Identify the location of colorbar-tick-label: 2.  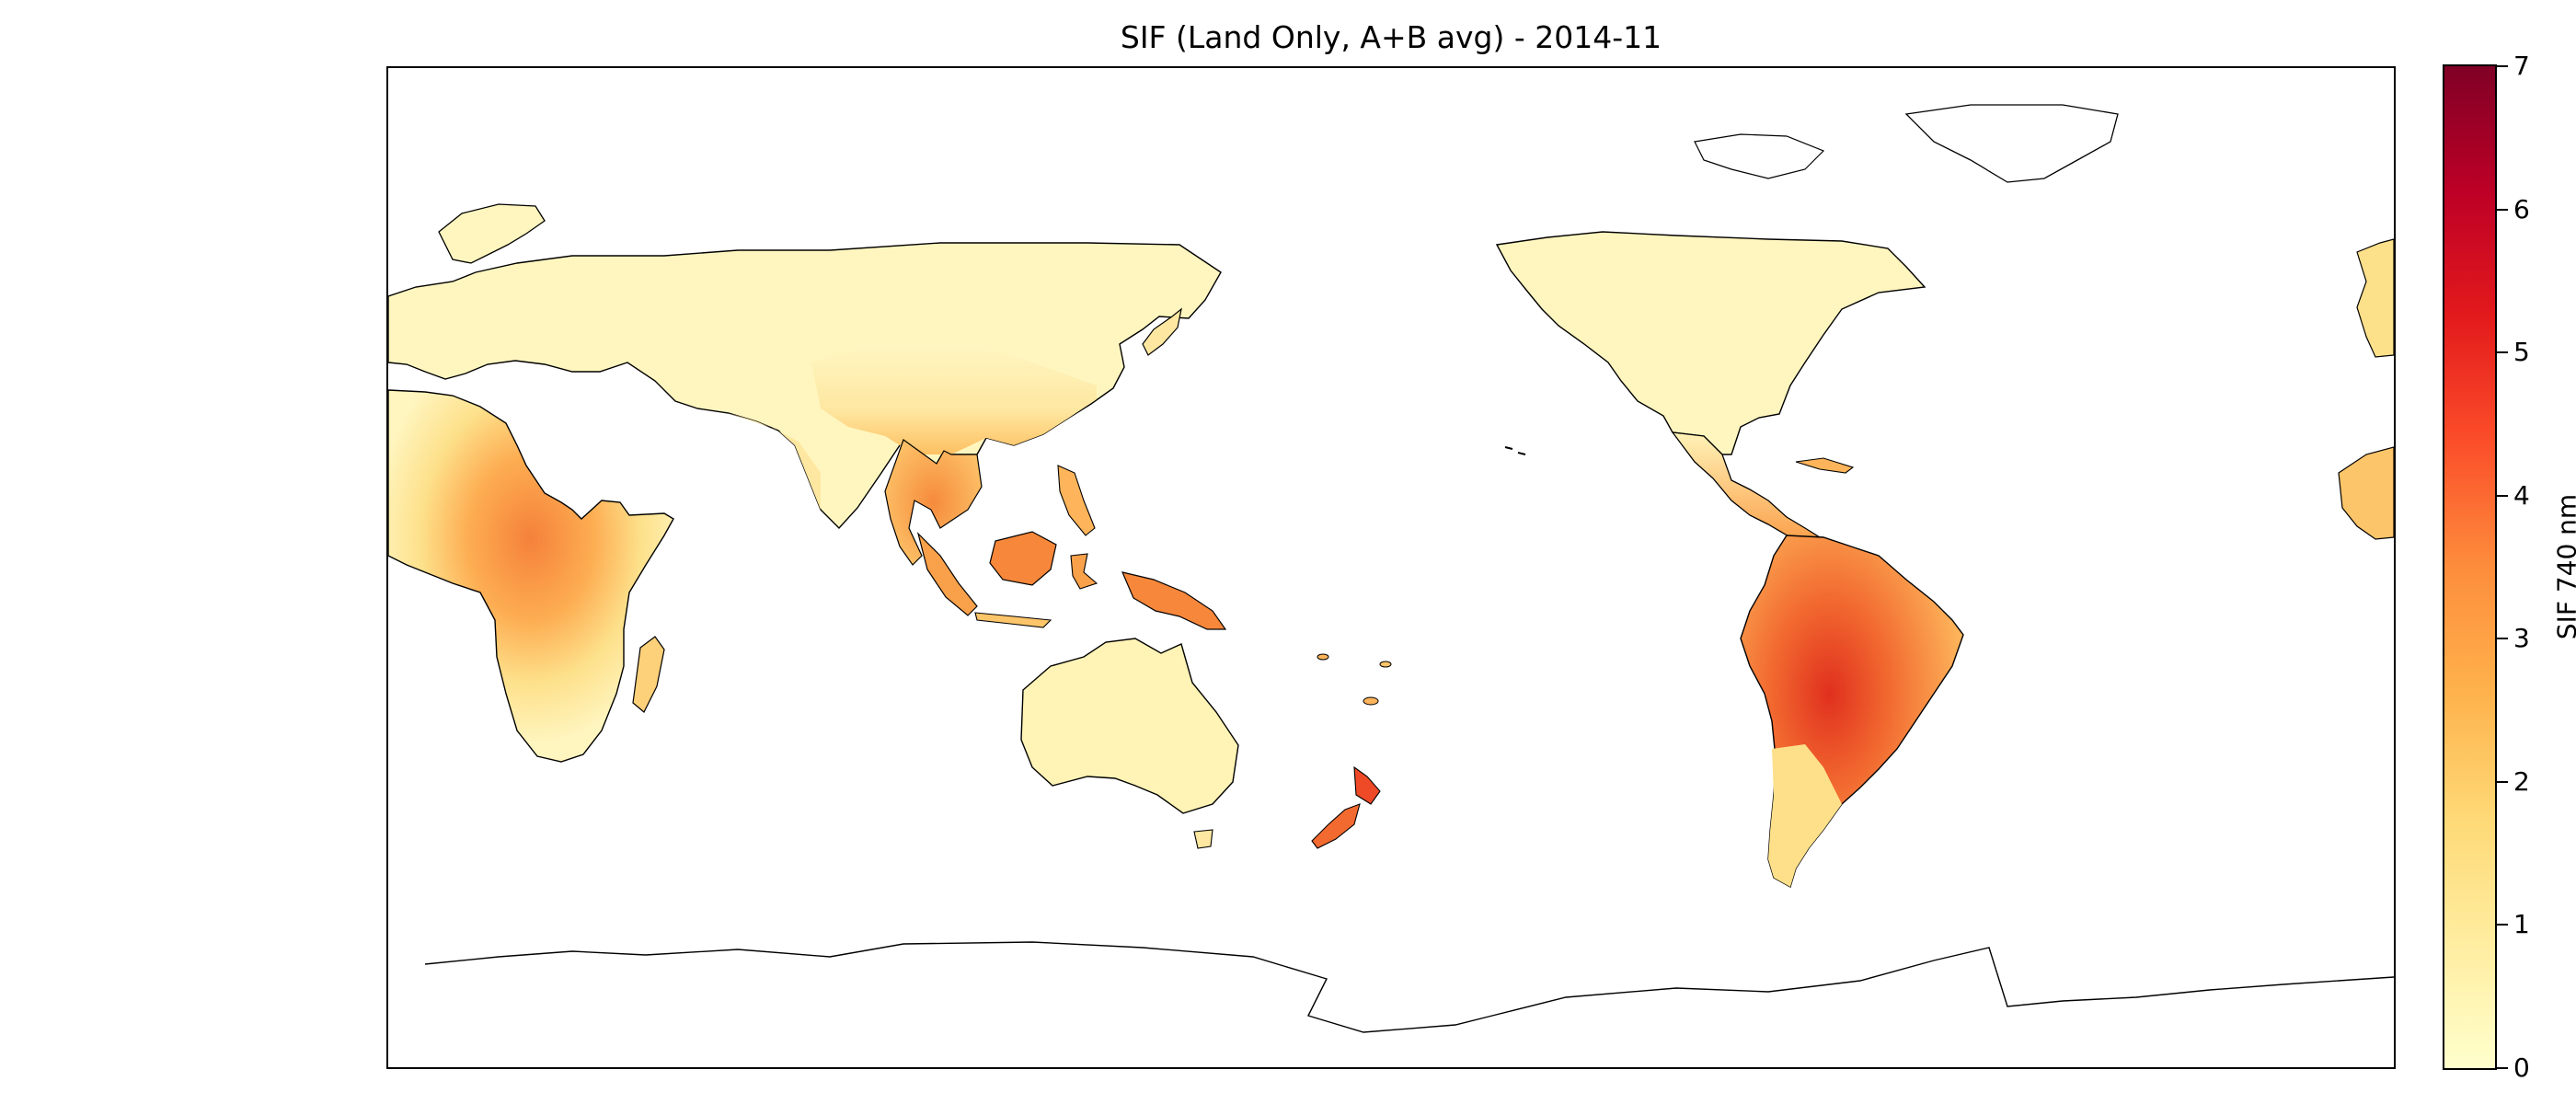
(2521, 781).